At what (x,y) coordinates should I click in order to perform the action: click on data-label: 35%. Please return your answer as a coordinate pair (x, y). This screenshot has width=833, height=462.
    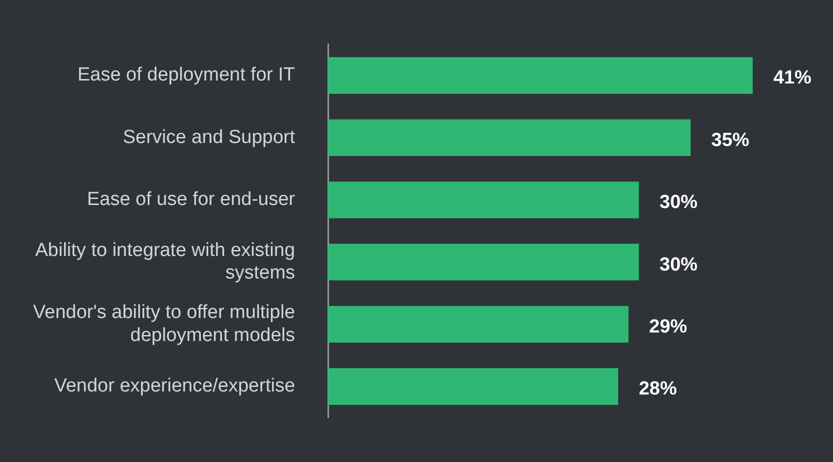
    Looking at the image, I should click on (730, 140).